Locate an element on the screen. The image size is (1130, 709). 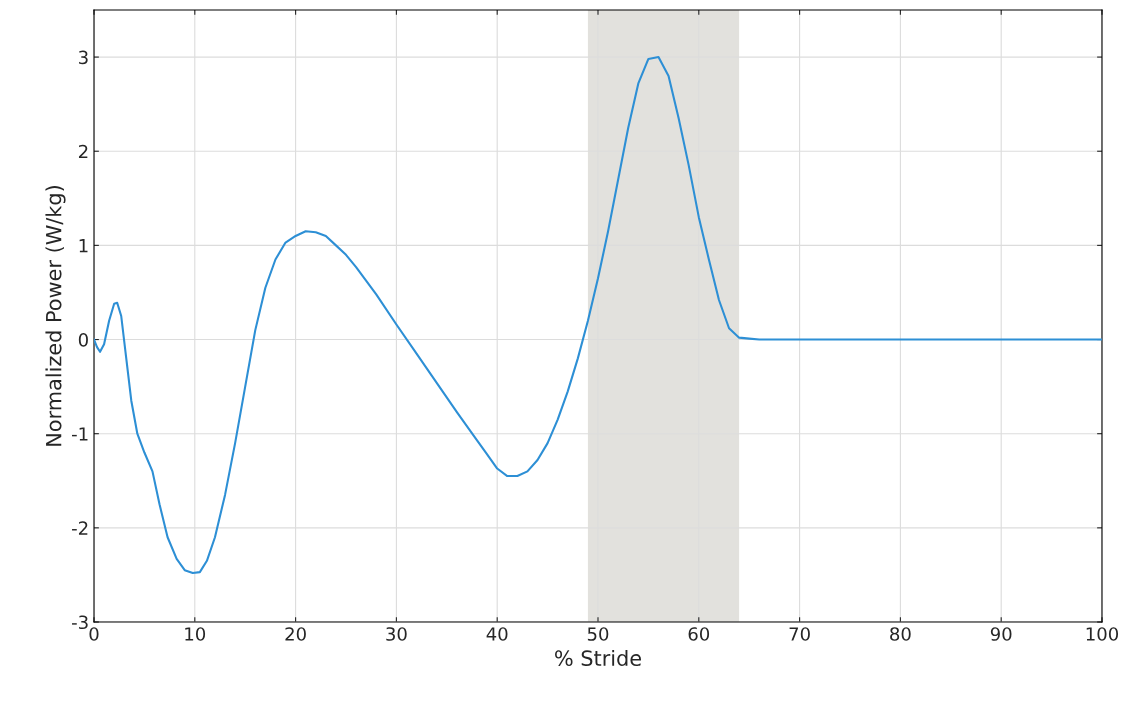
y-tick-label: -2 is located at coordinates (80, 528).